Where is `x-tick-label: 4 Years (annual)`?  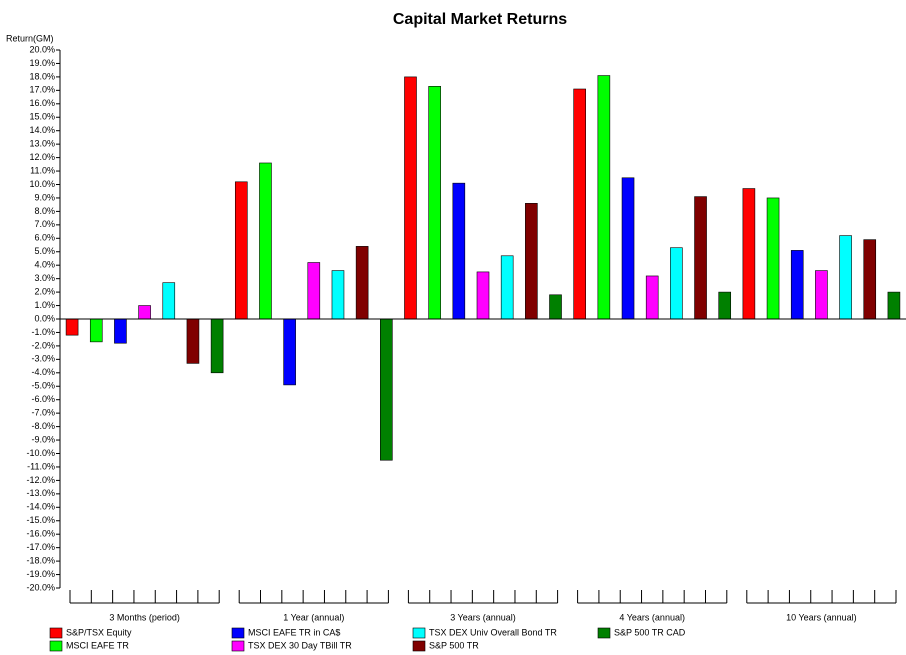
x-tick-label: 4 Years (annual) is located at coordinates (652, 617).